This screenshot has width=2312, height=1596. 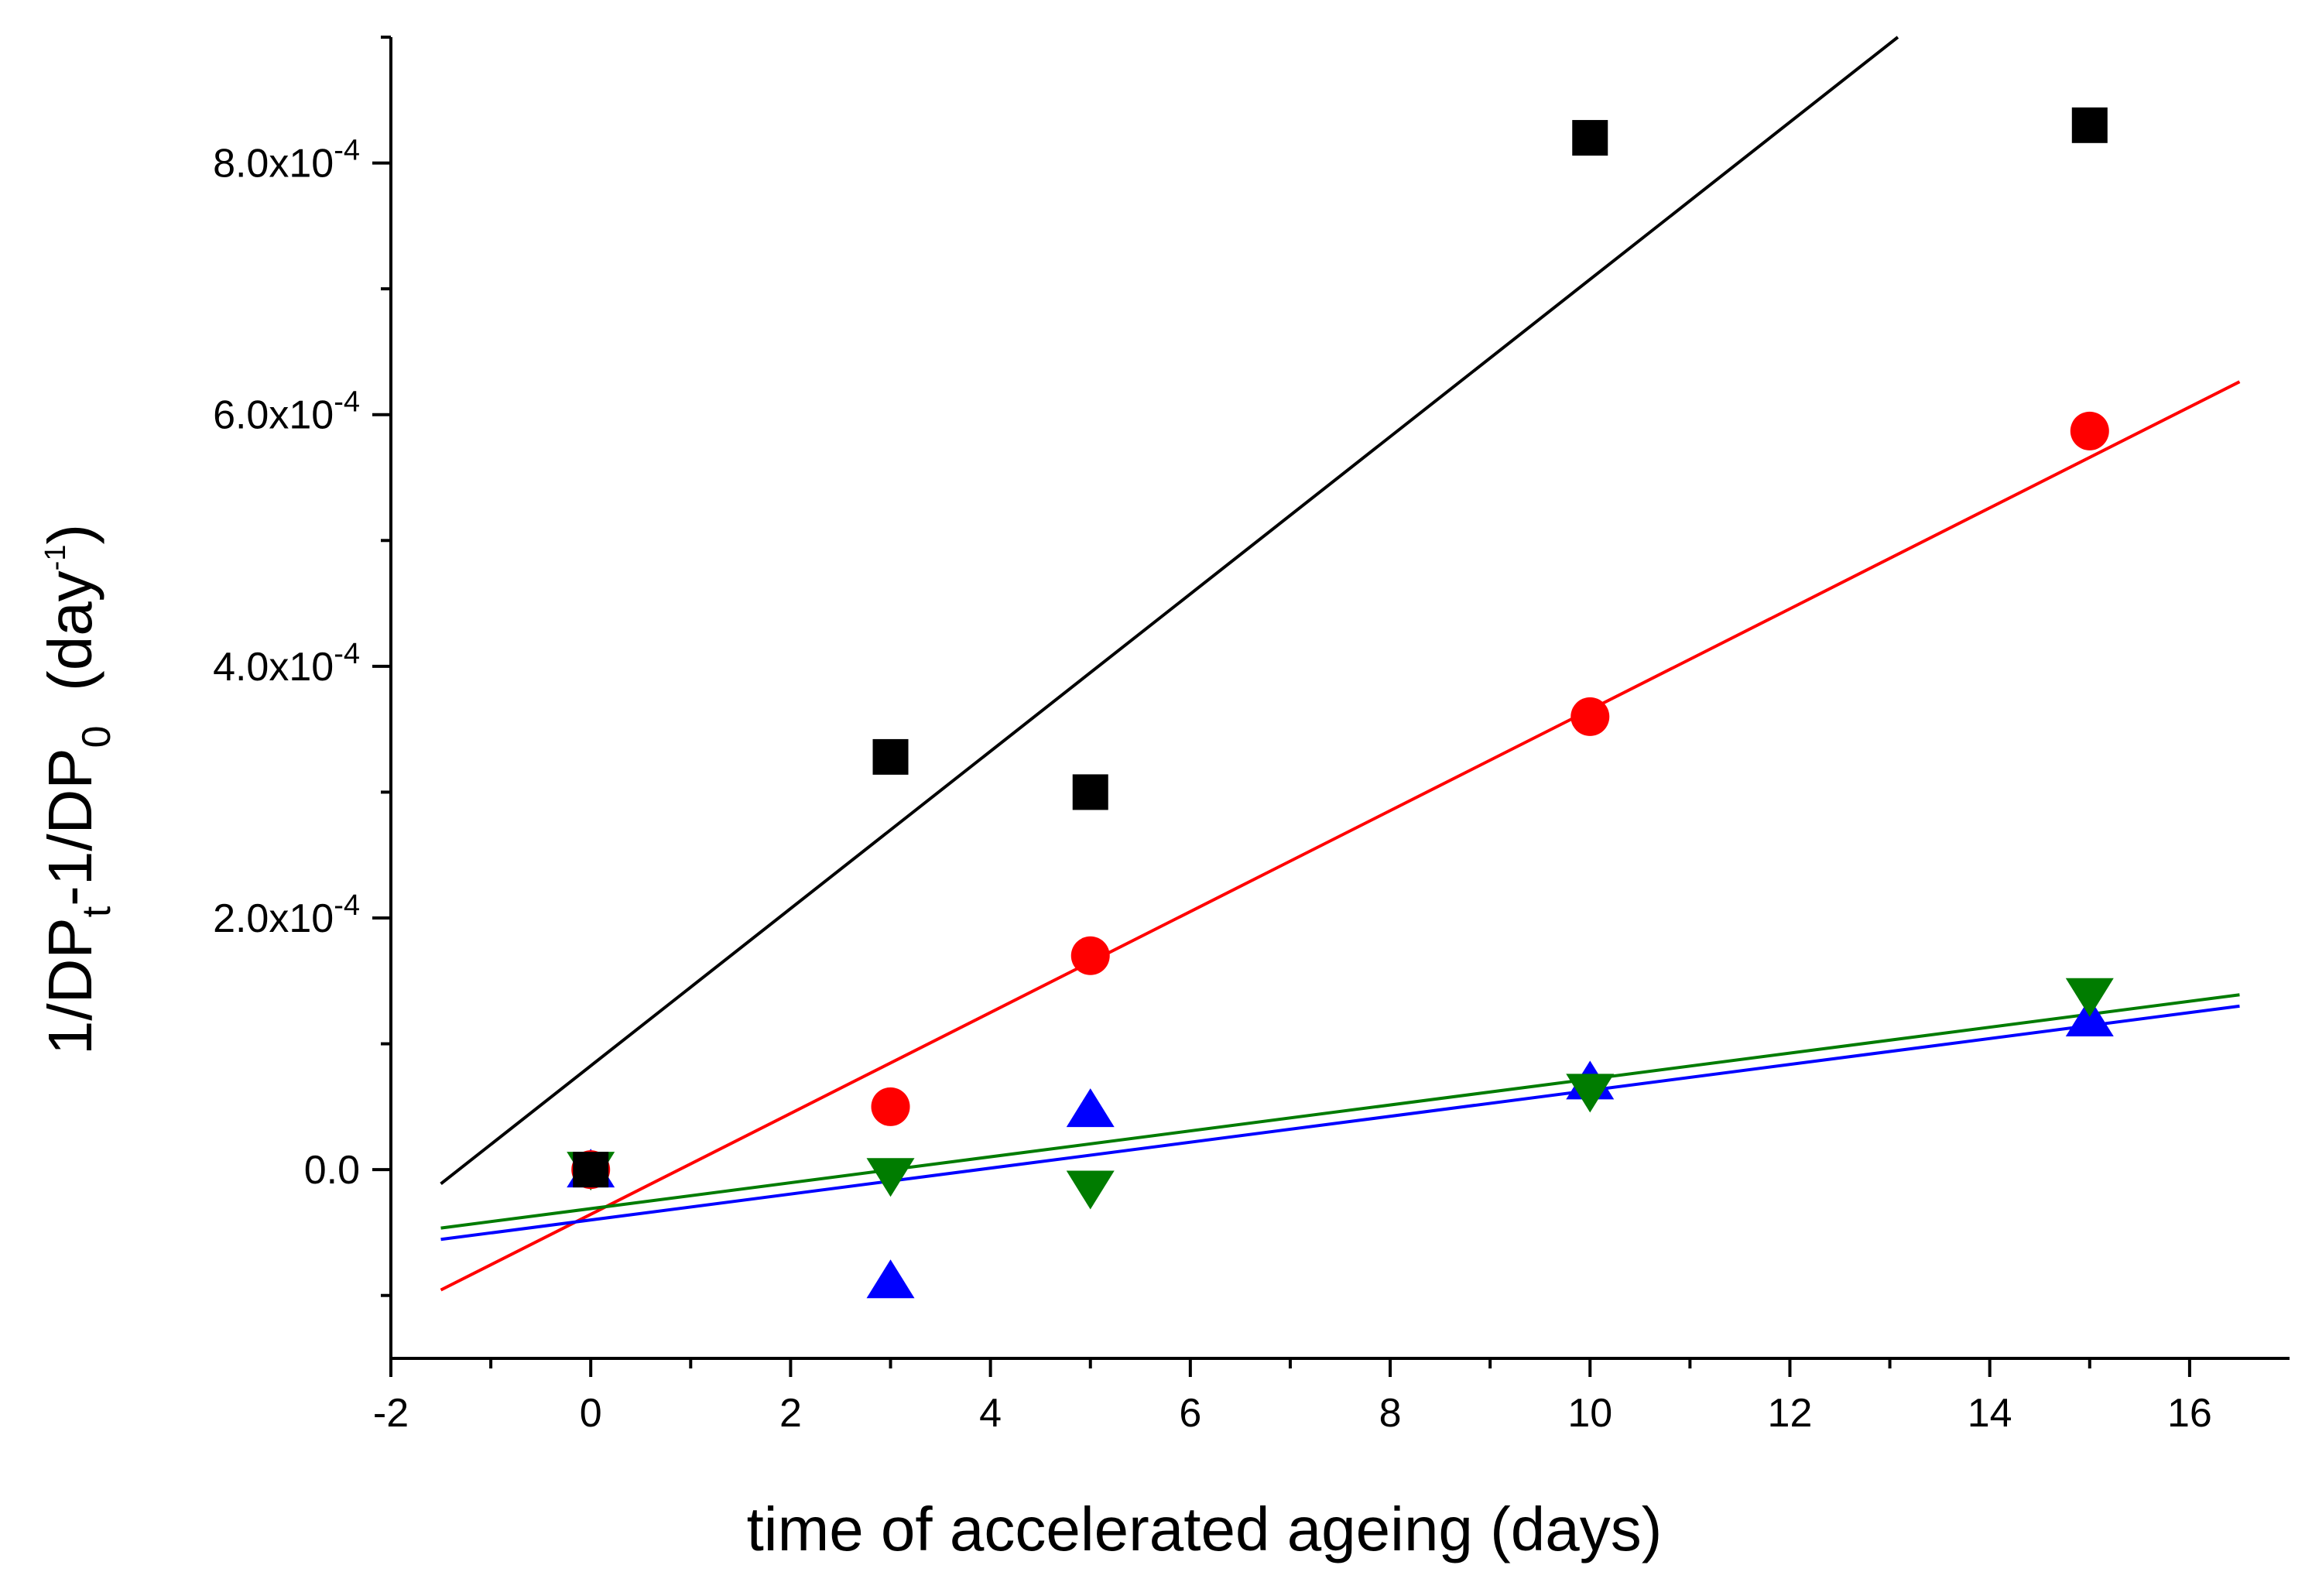 I want to click on y-tick-mantissa: 0.0, so click(x=332, y=1170).